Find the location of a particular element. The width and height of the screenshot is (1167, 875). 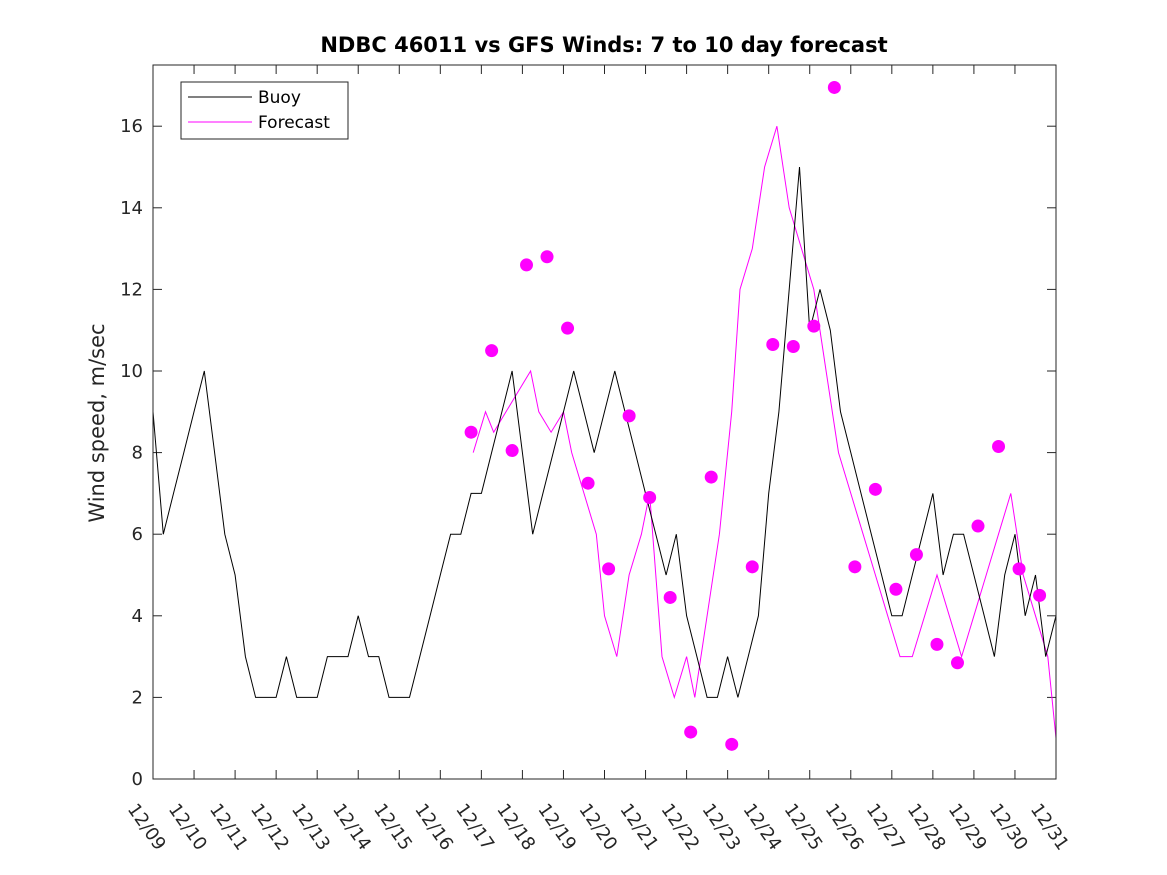

x-tick-label: 12/11 is located at coordinates (228, 827).